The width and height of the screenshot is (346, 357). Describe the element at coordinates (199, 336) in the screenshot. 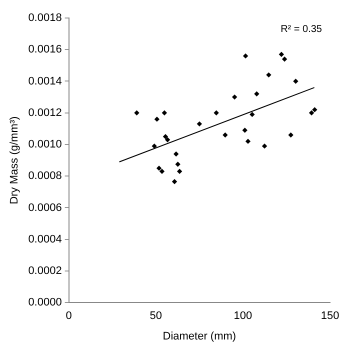

I see `x-axis-title: Diameter (mm)` at that location.